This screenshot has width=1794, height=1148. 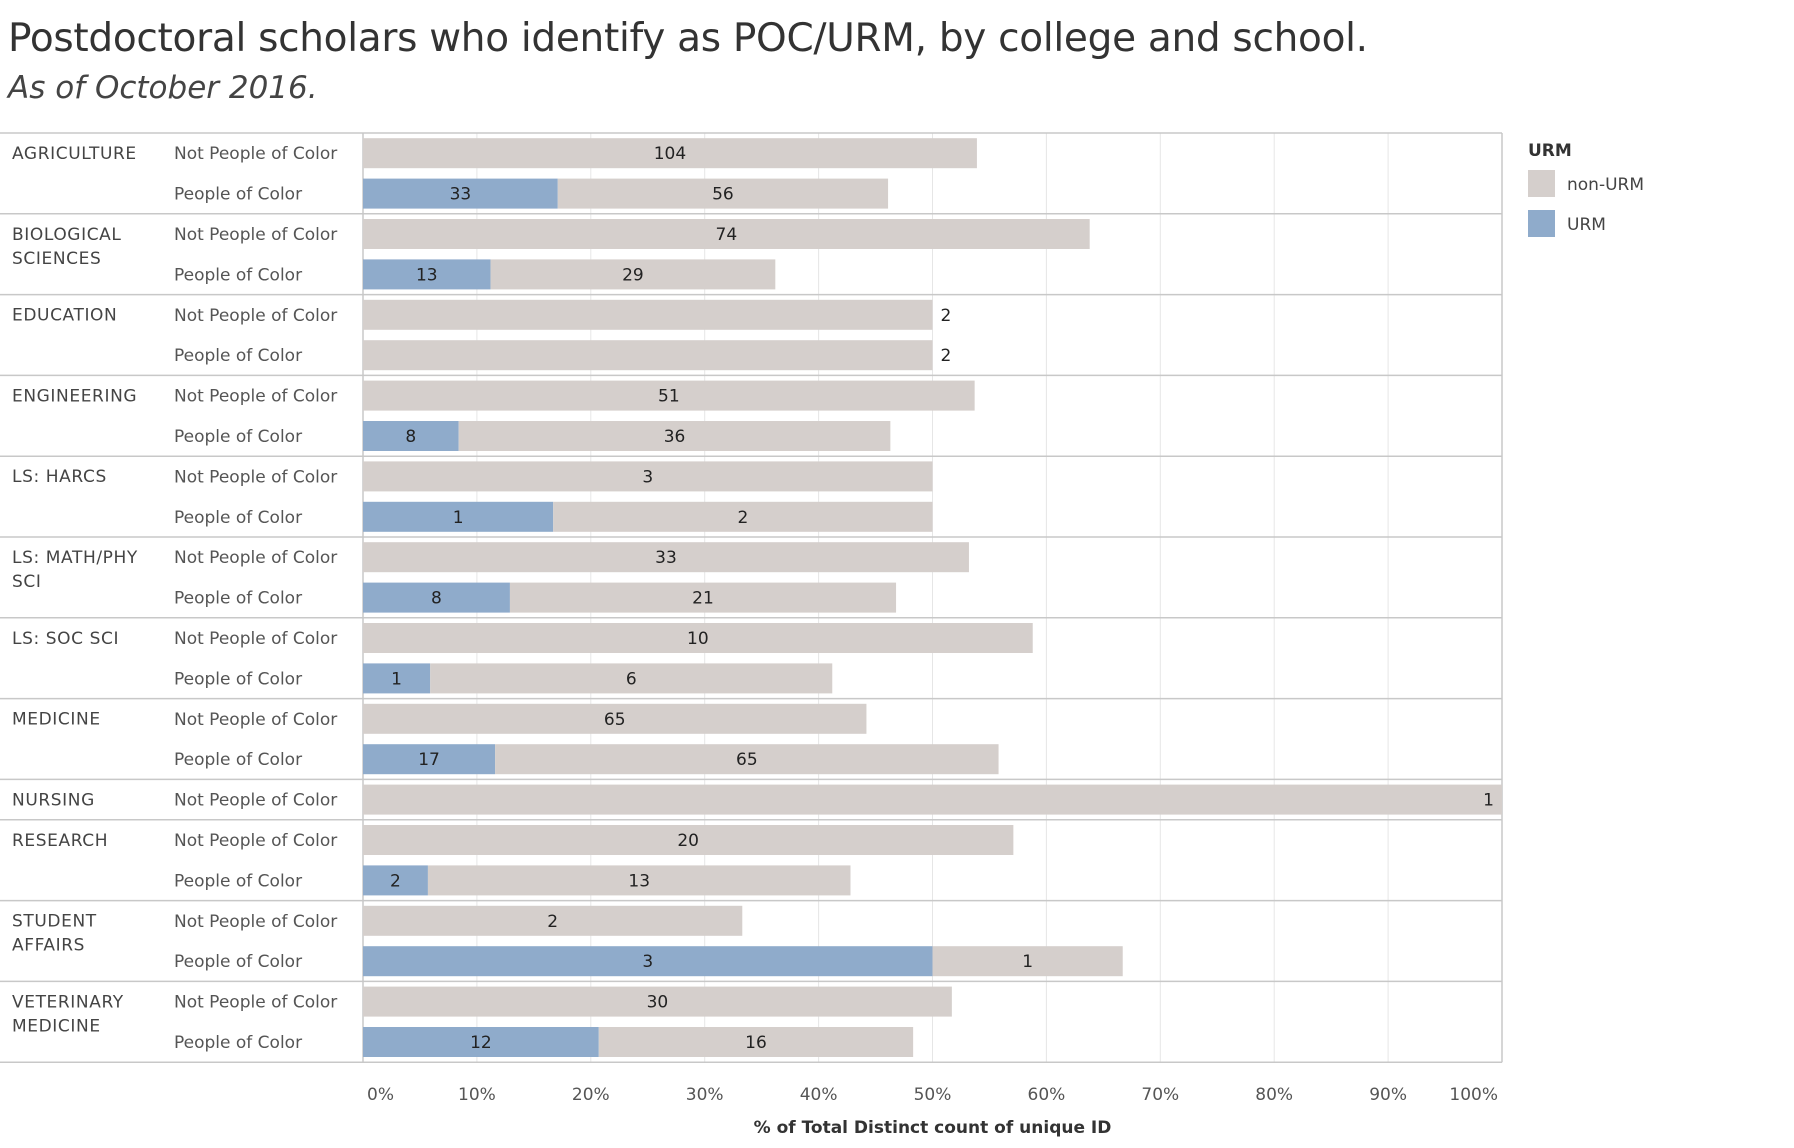 I want to click on bar-label-urm: 2, so click(x=395, y=881).